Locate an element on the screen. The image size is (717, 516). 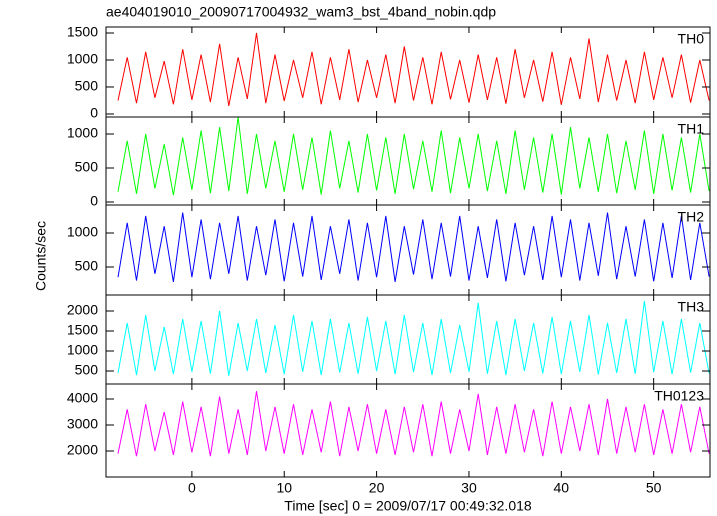
panel-label: TH3 is located at coordinates (691, 307).